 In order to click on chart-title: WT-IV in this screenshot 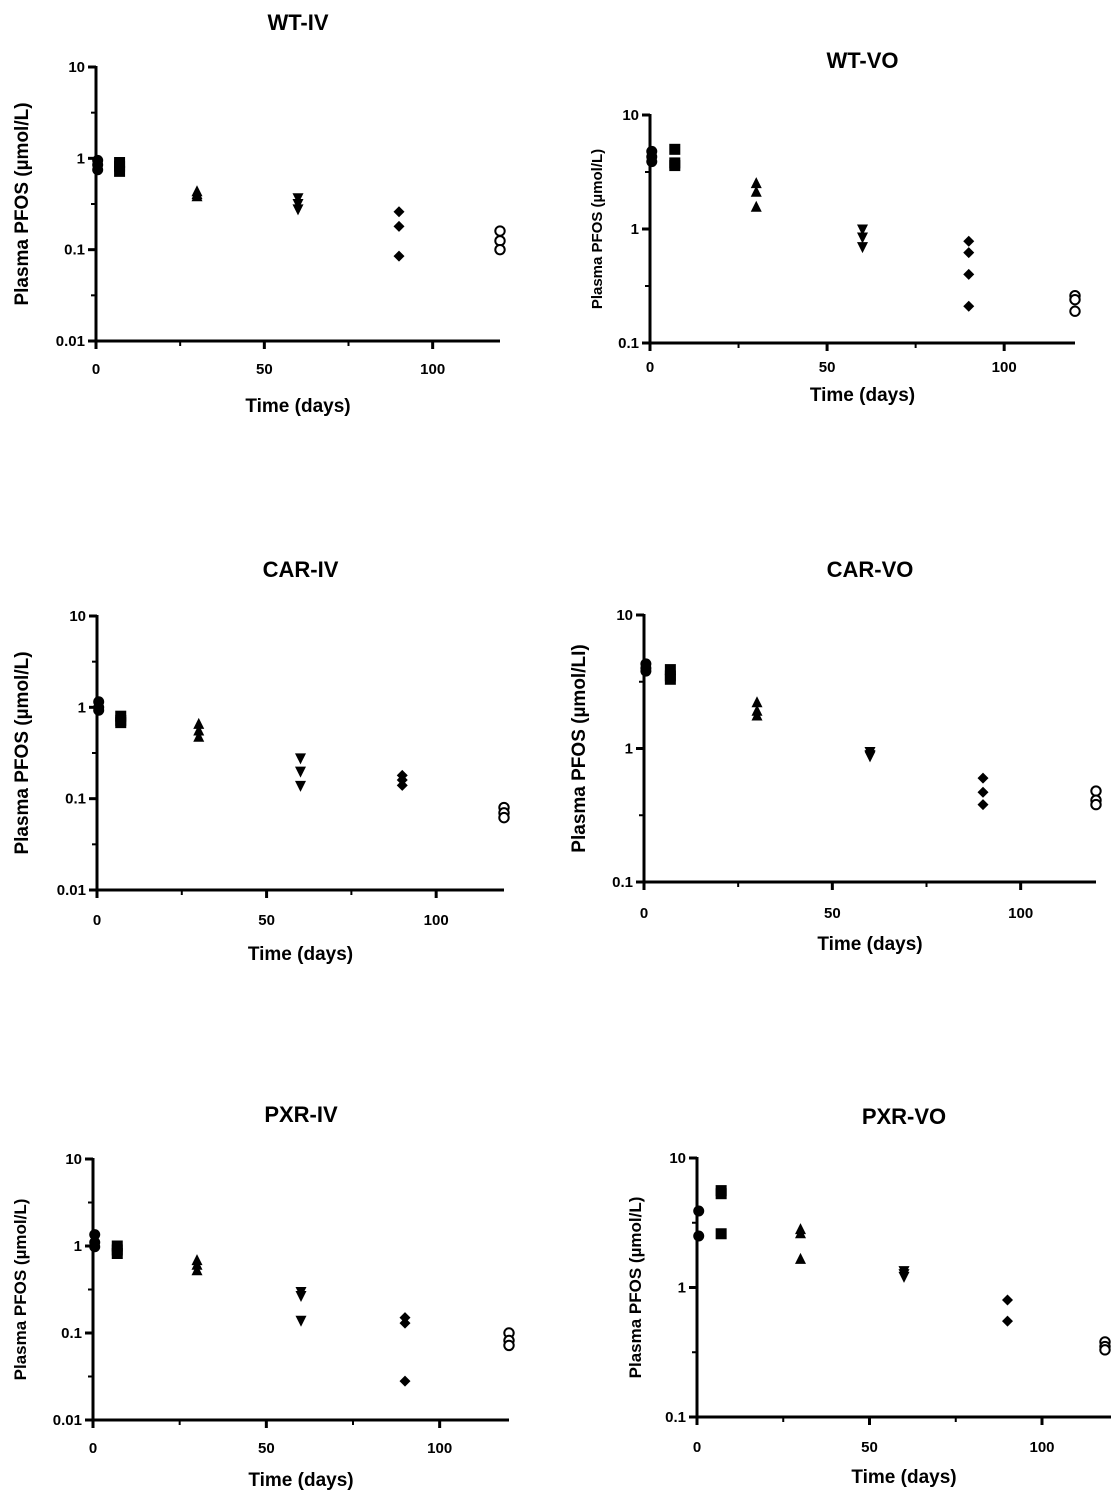, I will do `click(297, 22)`.